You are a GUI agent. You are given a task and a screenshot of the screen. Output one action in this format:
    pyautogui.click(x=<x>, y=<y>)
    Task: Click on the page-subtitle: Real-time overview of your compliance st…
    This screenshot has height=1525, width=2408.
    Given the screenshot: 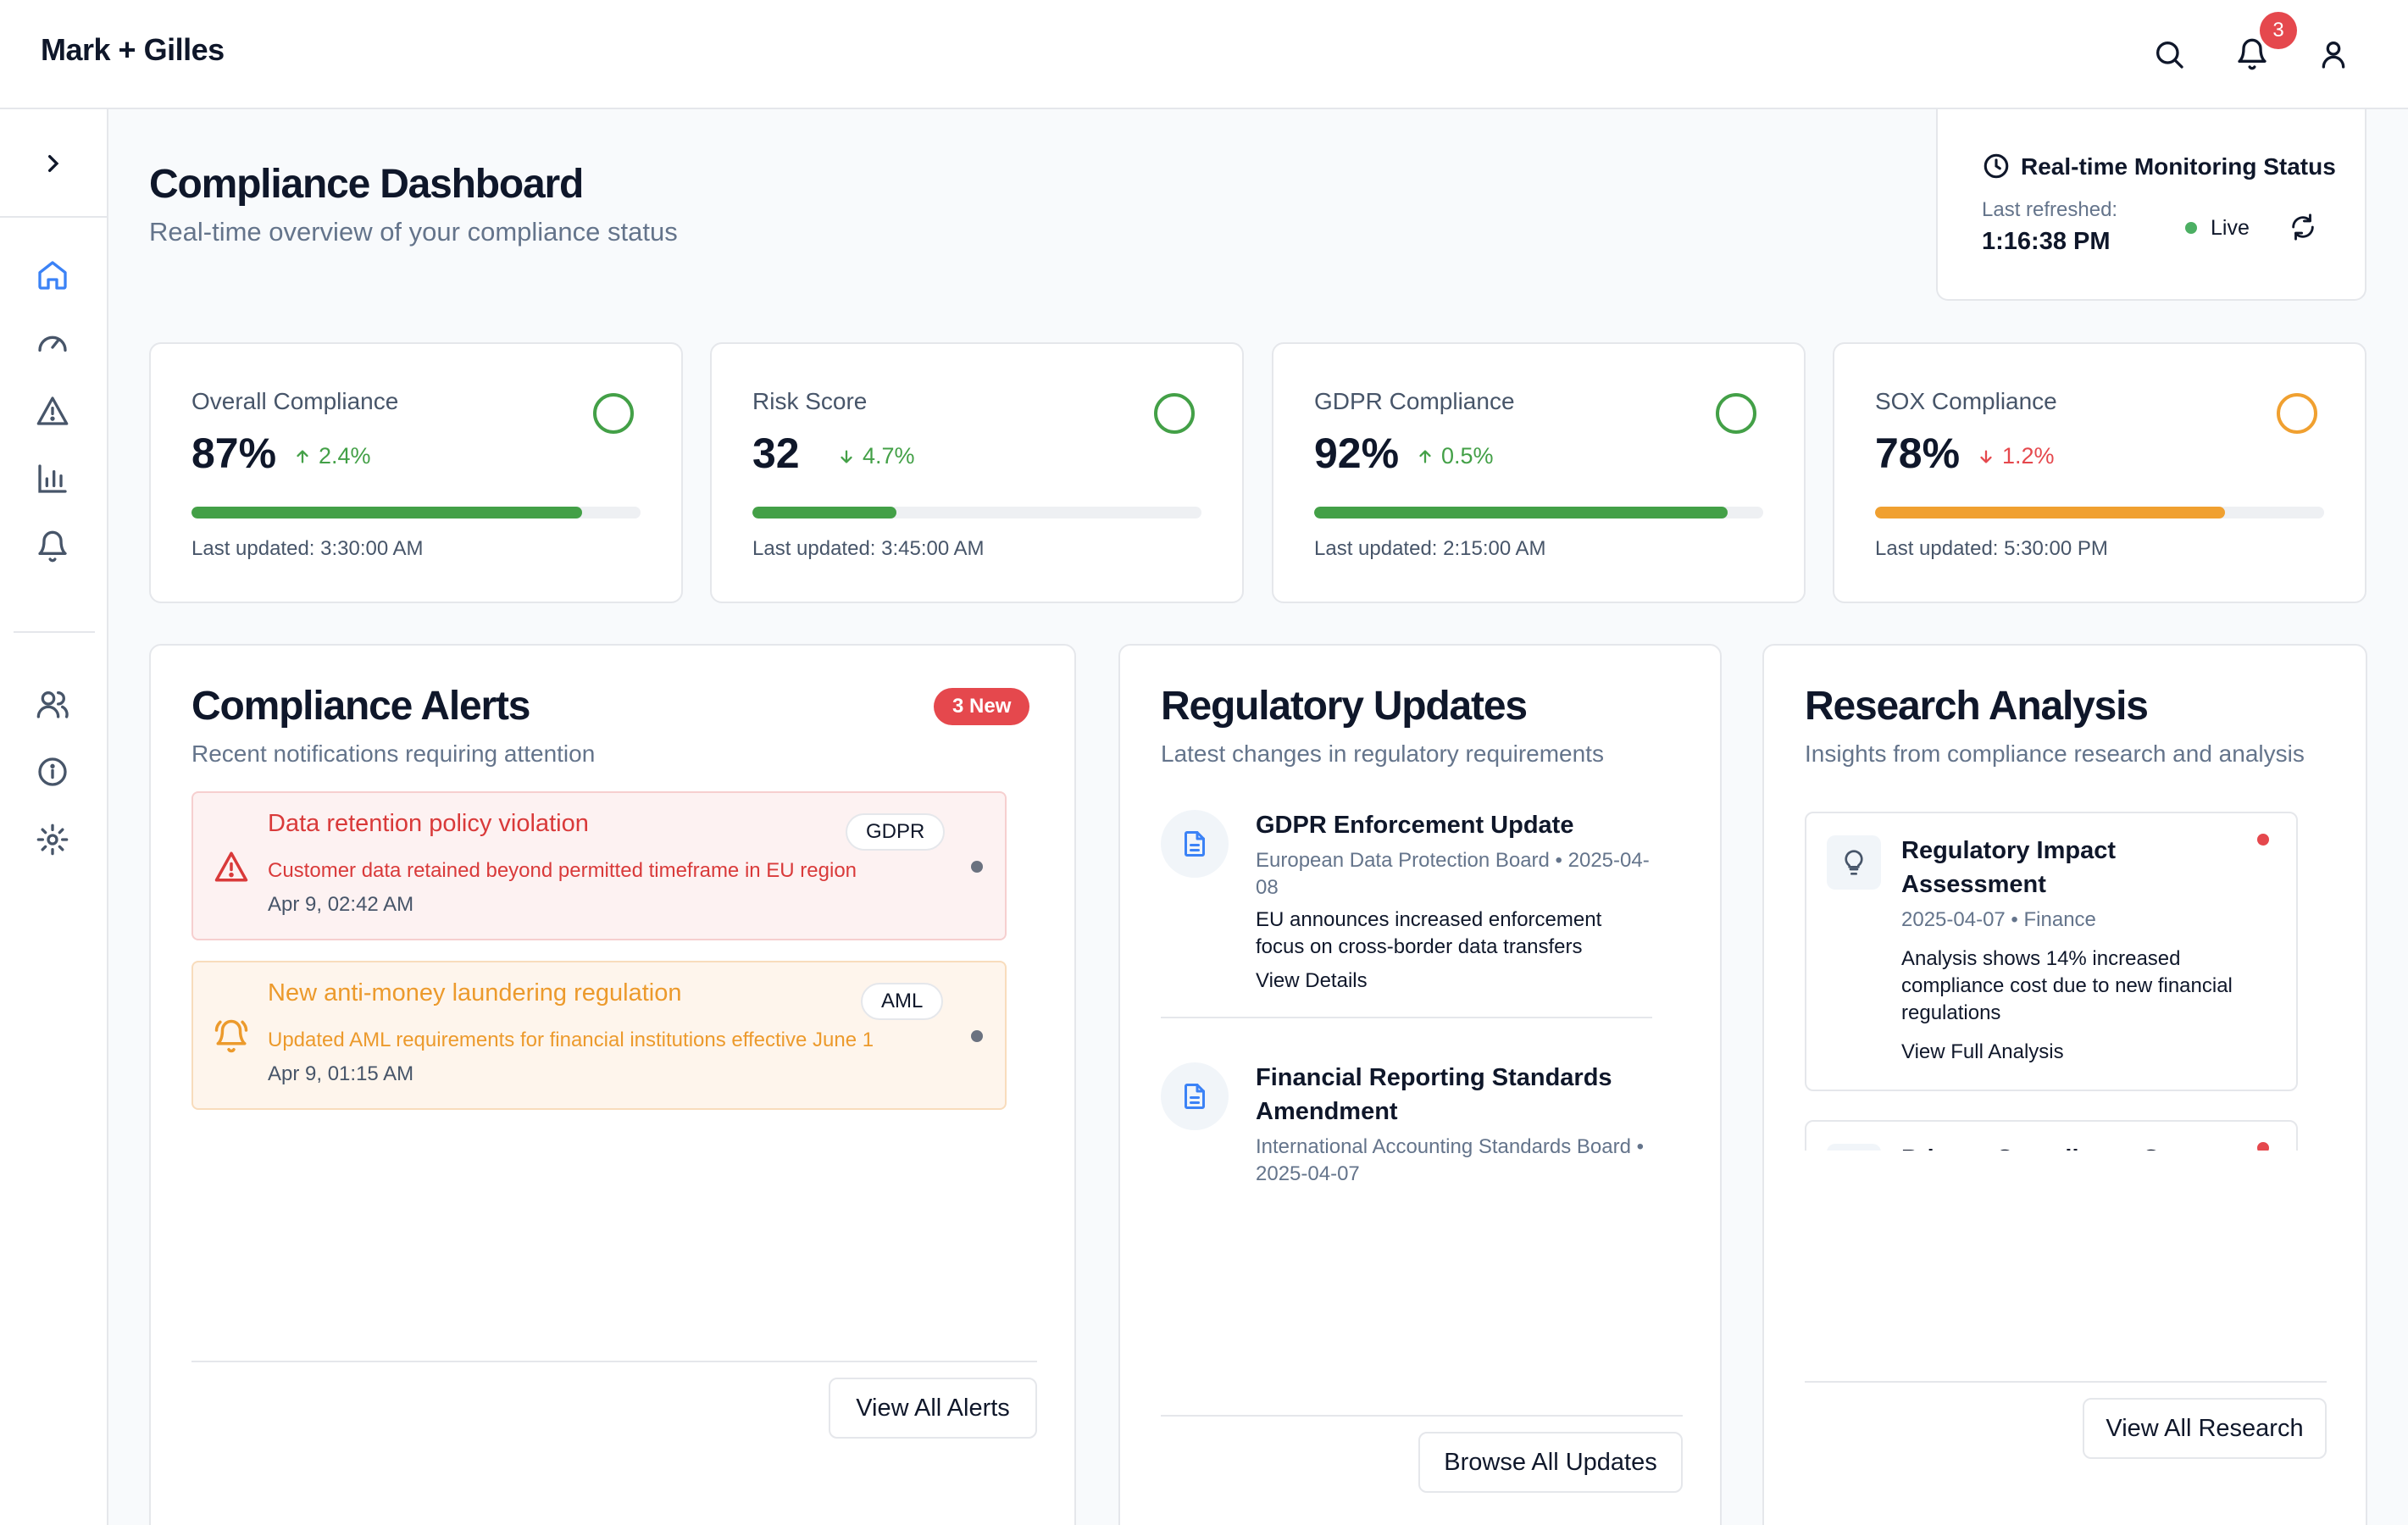 What is the action you would take?
    pyautogui.click(x=413, y=232)
    